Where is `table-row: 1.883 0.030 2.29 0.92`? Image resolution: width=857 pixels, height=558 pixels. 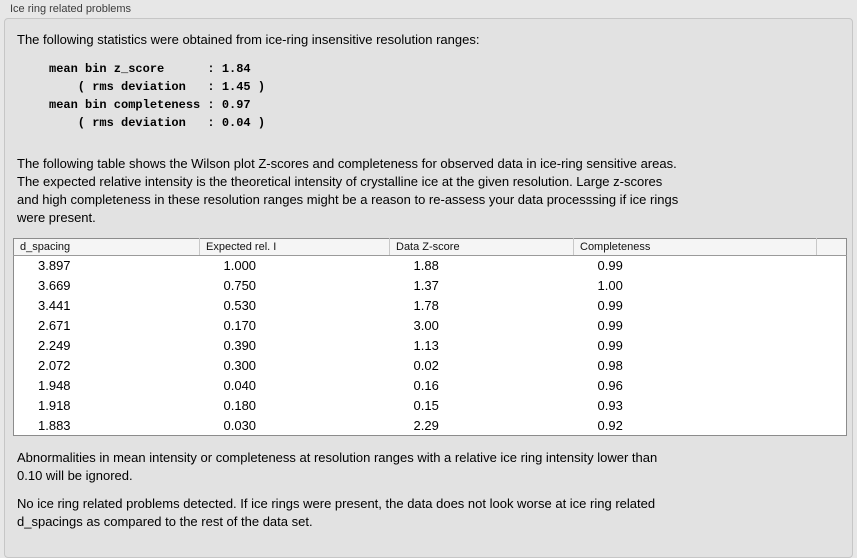 table-row: 1.883 0.030 2.29 0.92 is located at coordinates (430, 426).